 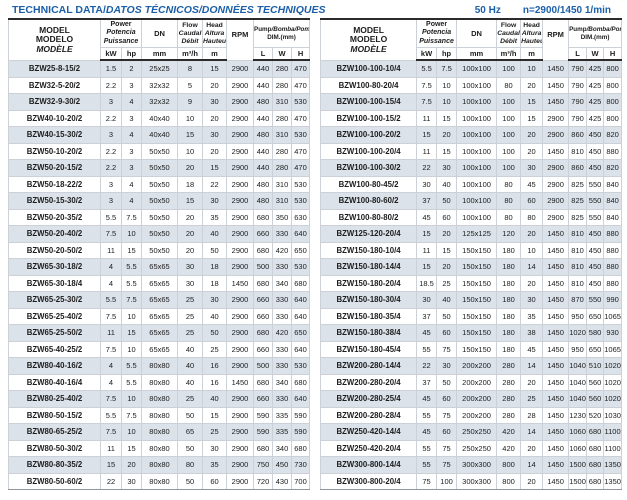 I want to click on model-cell: BZW65-25-50/2, so click(x=54, y=333).